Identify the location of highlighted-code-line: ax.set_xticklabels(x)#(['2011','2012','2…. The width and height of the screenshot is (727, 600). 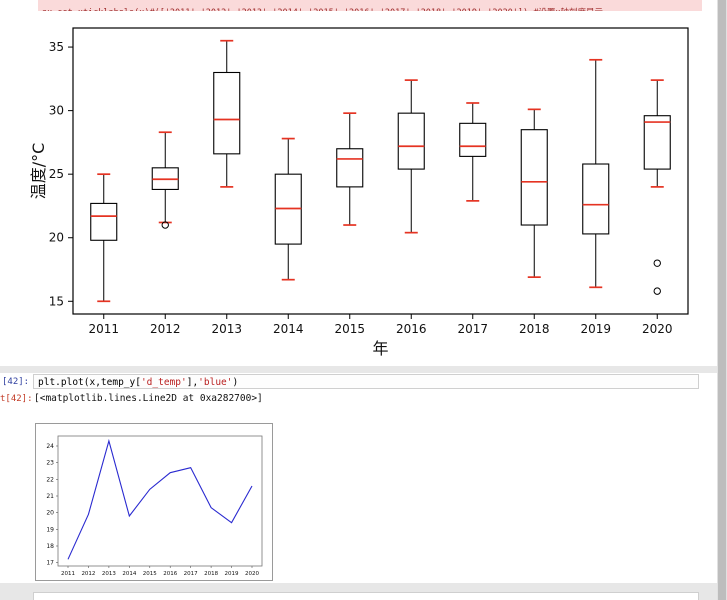
(370, 5).